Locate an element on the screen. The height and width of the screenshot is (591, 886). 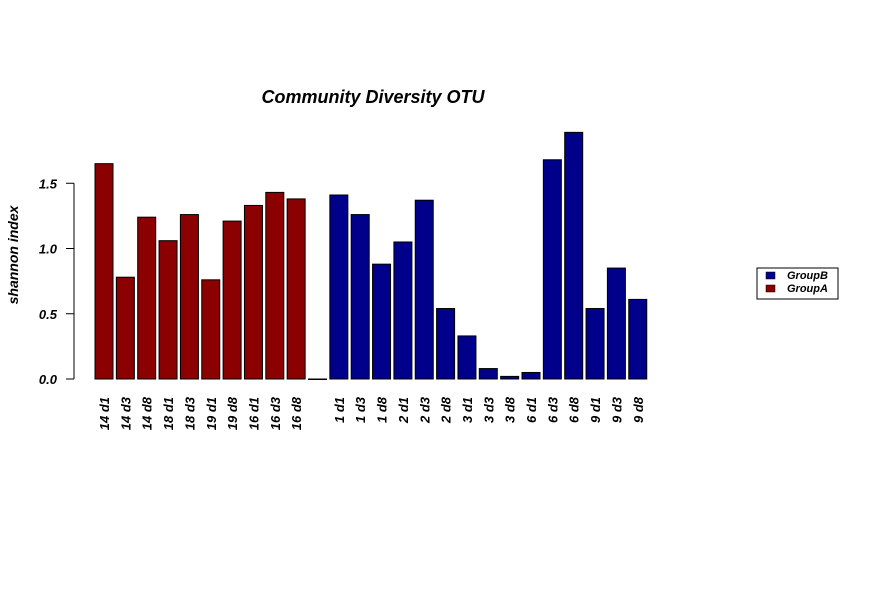
category-label: 18 d1 is located at coordinates (168, 413).